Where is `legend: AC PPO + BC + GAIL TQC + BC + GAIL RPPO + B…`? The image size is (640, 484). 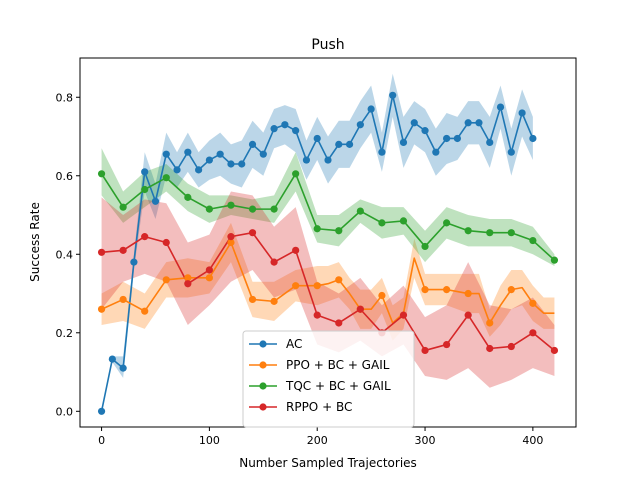 legend: AC PPO + BC + GAIL TQC + BC + GAIL RPPO + B… is located at coordinates (328, 379).